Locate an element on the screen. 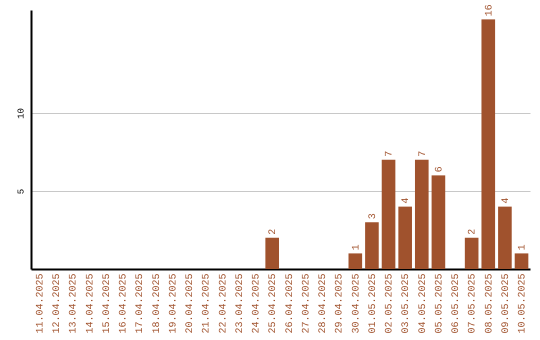  x-tick-label: 05.05.2025 is located at coordinates (440, 304).